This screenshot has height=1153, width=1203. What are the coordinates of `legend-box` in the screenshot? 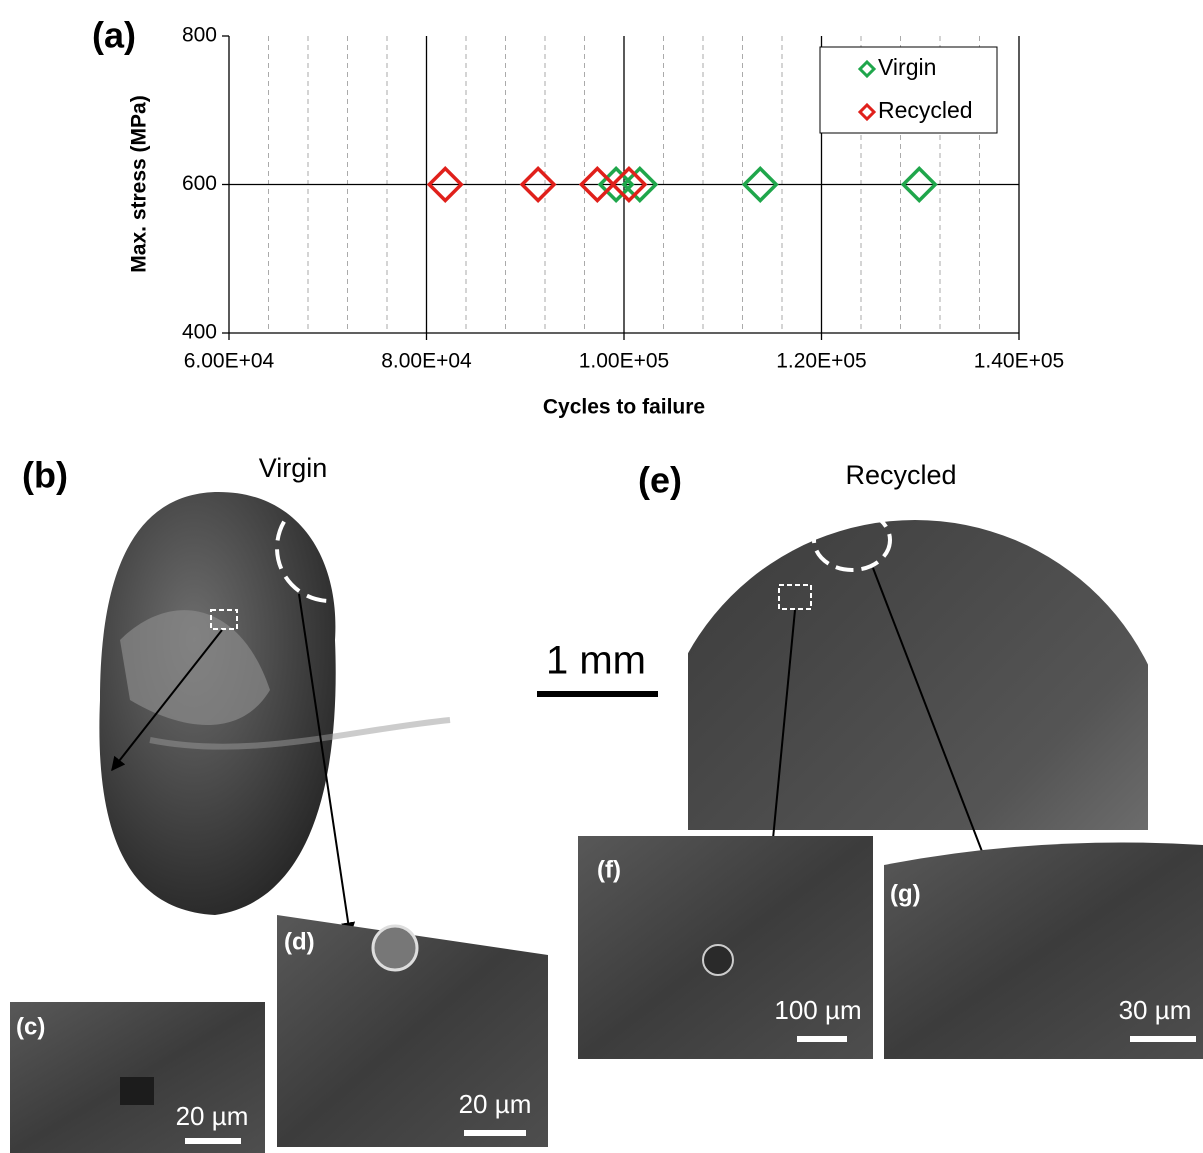 It's located at (908, 90).